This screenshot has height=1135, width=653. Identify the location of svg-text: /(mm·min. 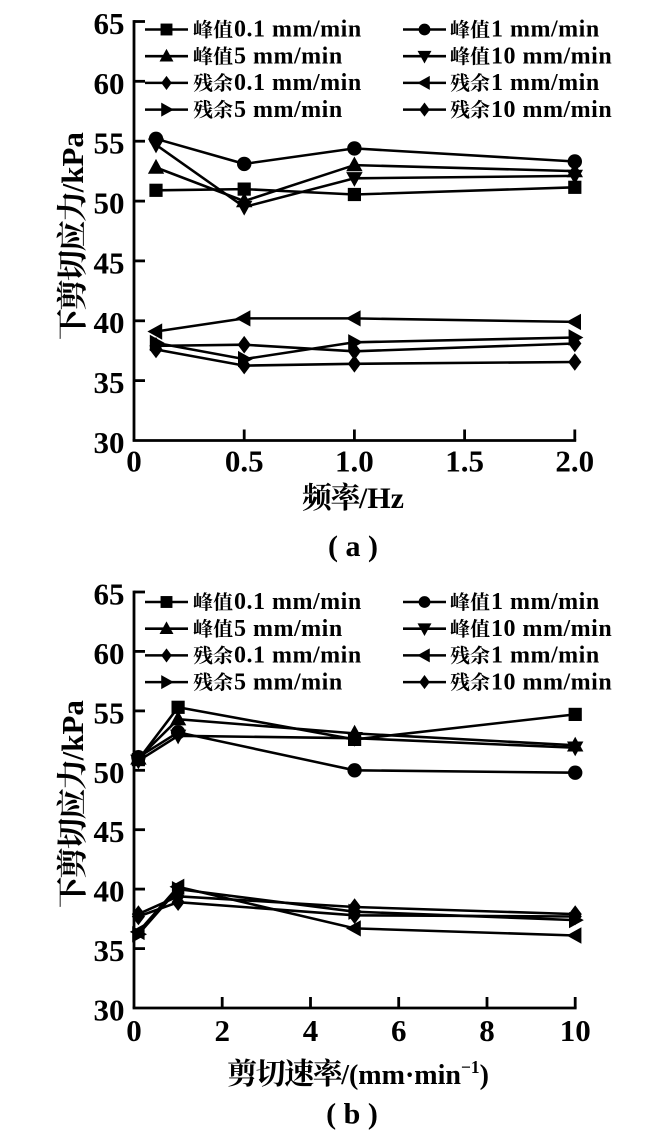
(400, 1075).